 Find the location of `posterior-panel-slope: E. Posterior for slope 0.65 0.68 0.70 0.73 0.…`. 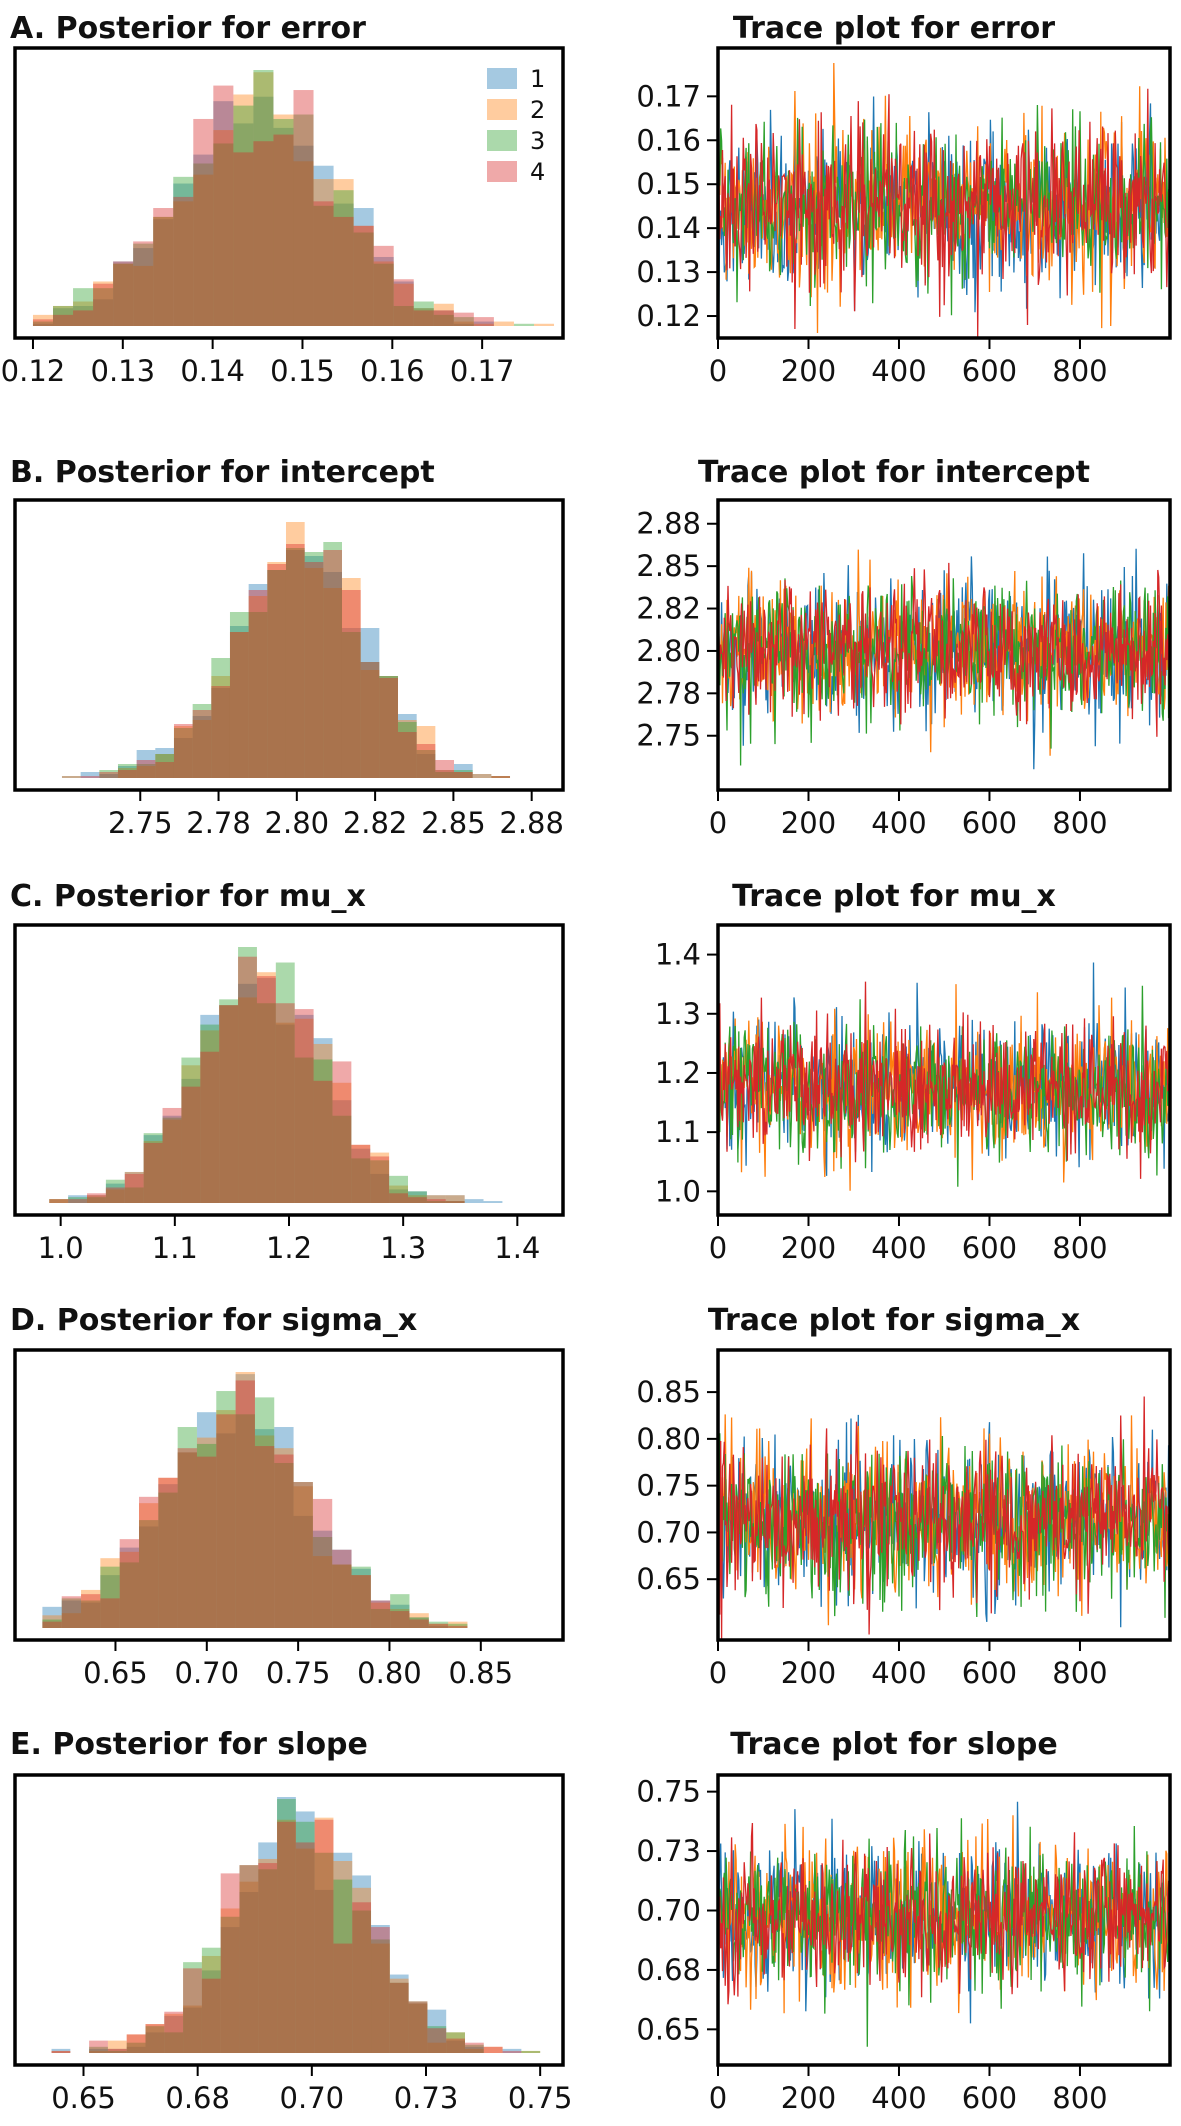

posterior-panel-slope: E. Posterior for slope 0.65 0.68 0.70 0.73 0.… is located at coordinates (291, 1921).